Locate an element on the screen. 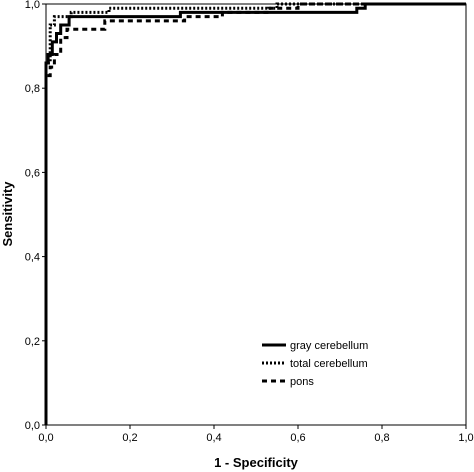 The height and width of the screenshot is (472, 474). y-axis-title: Sensitivity is located at coordinates (7, 214).